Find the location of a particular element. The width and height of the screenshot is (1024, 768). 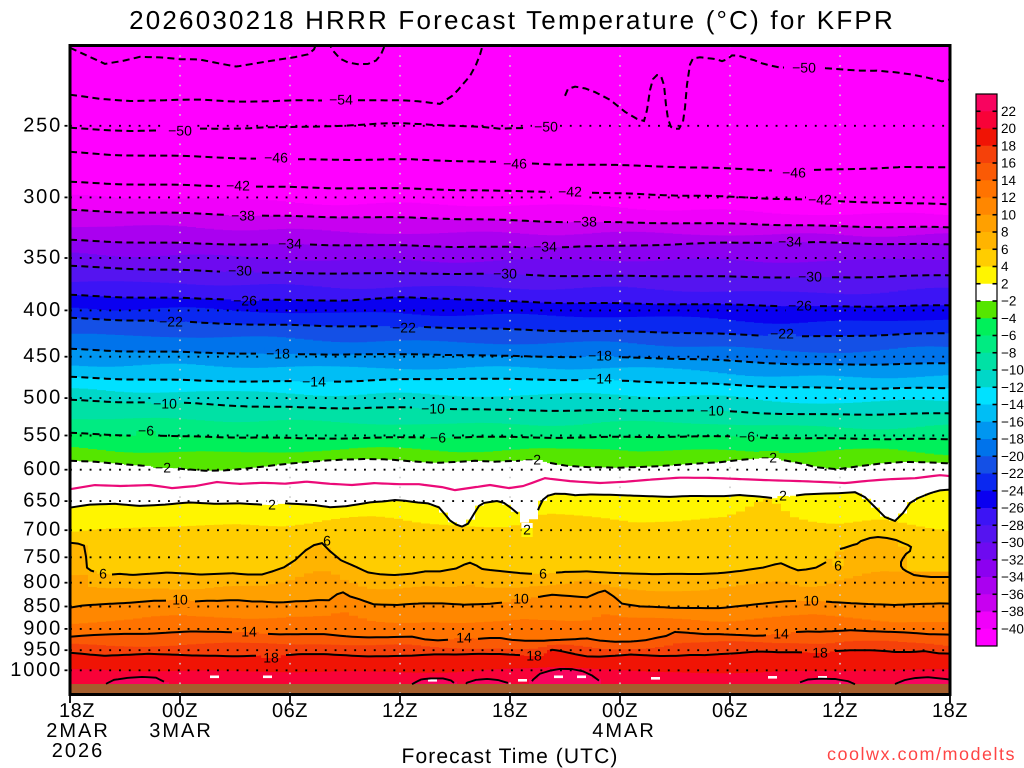

svg-text: −40 is located at coordinates (1012, 628).